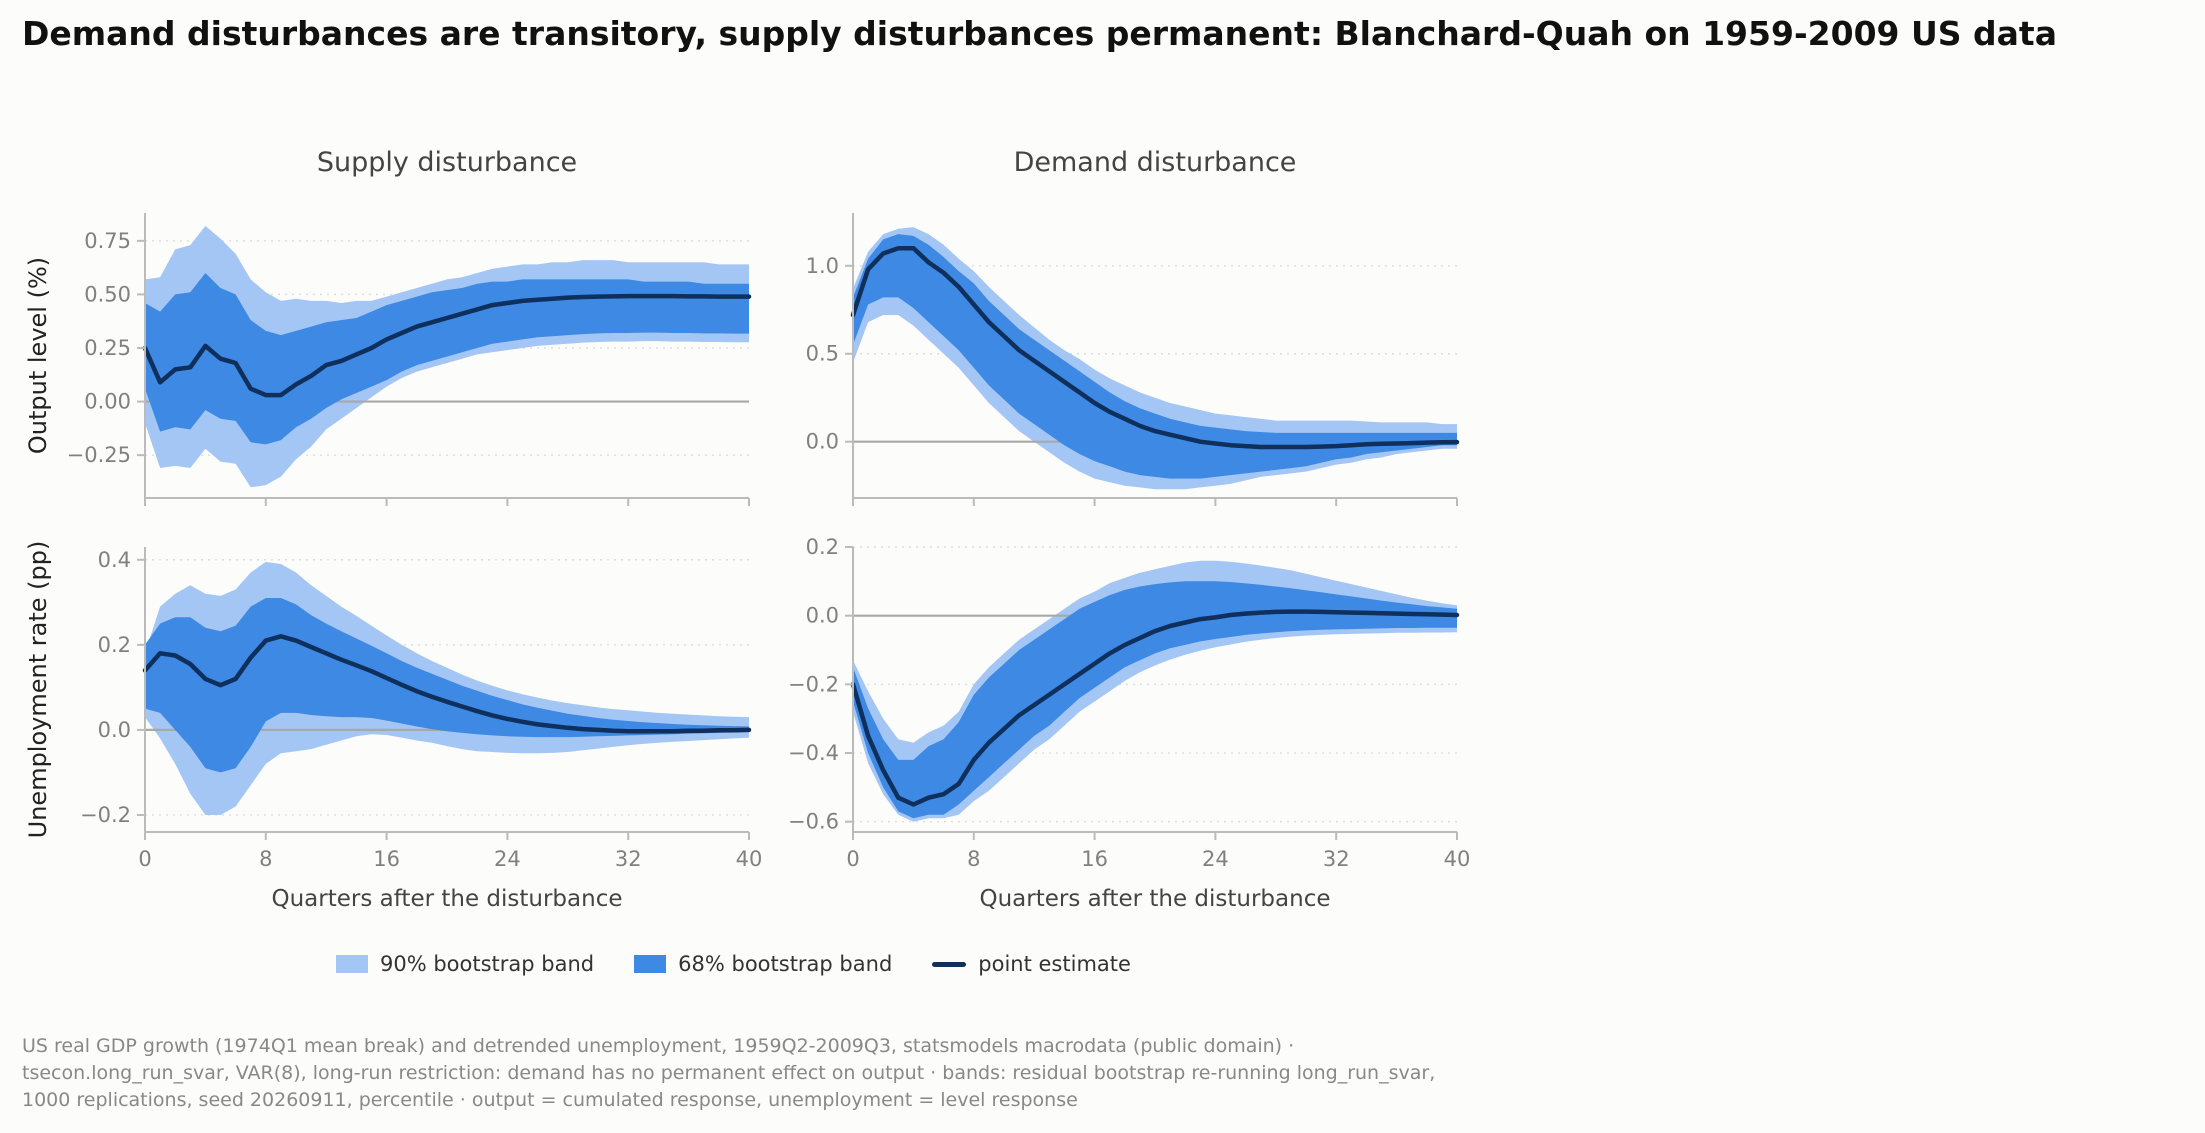 This screenshot has height=1133, width=2205. I want to click on legend-label-point: point estimate, so click(1054, 964).